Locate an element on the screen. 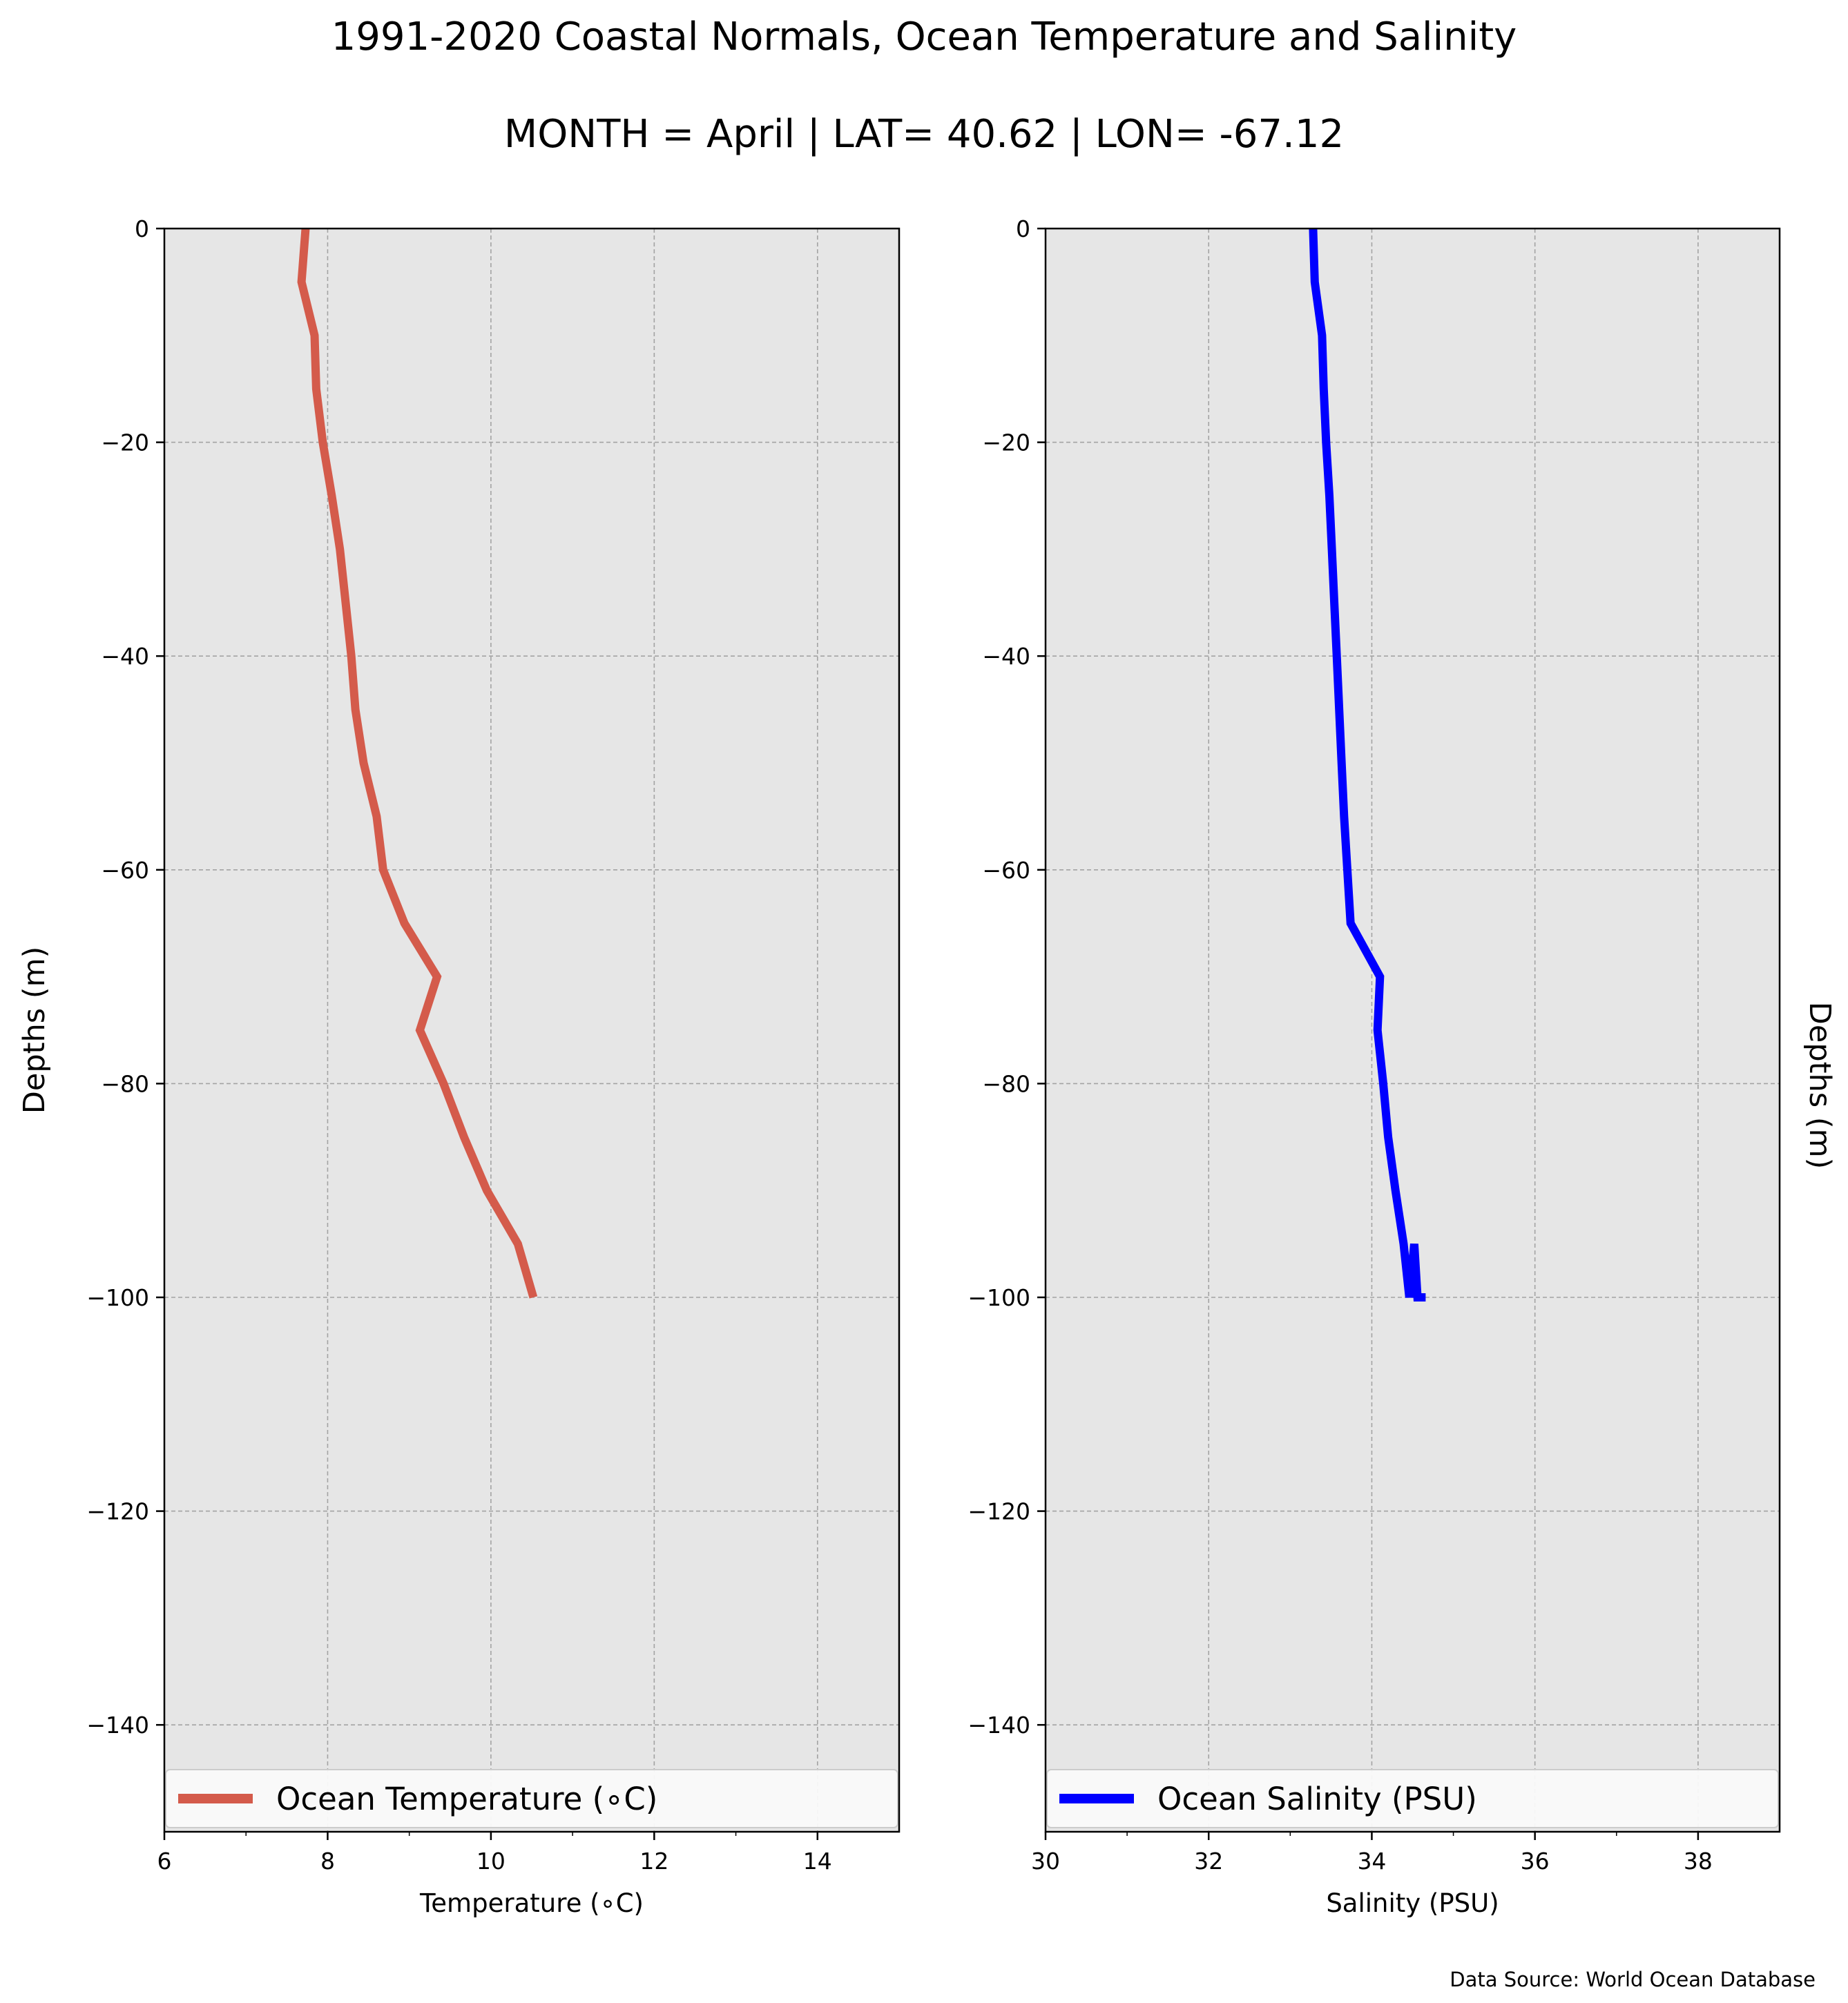 The height and width of the screenshot is (2003, 1848). x-tick-label: 32 is located at coordinates (1208, 1862).